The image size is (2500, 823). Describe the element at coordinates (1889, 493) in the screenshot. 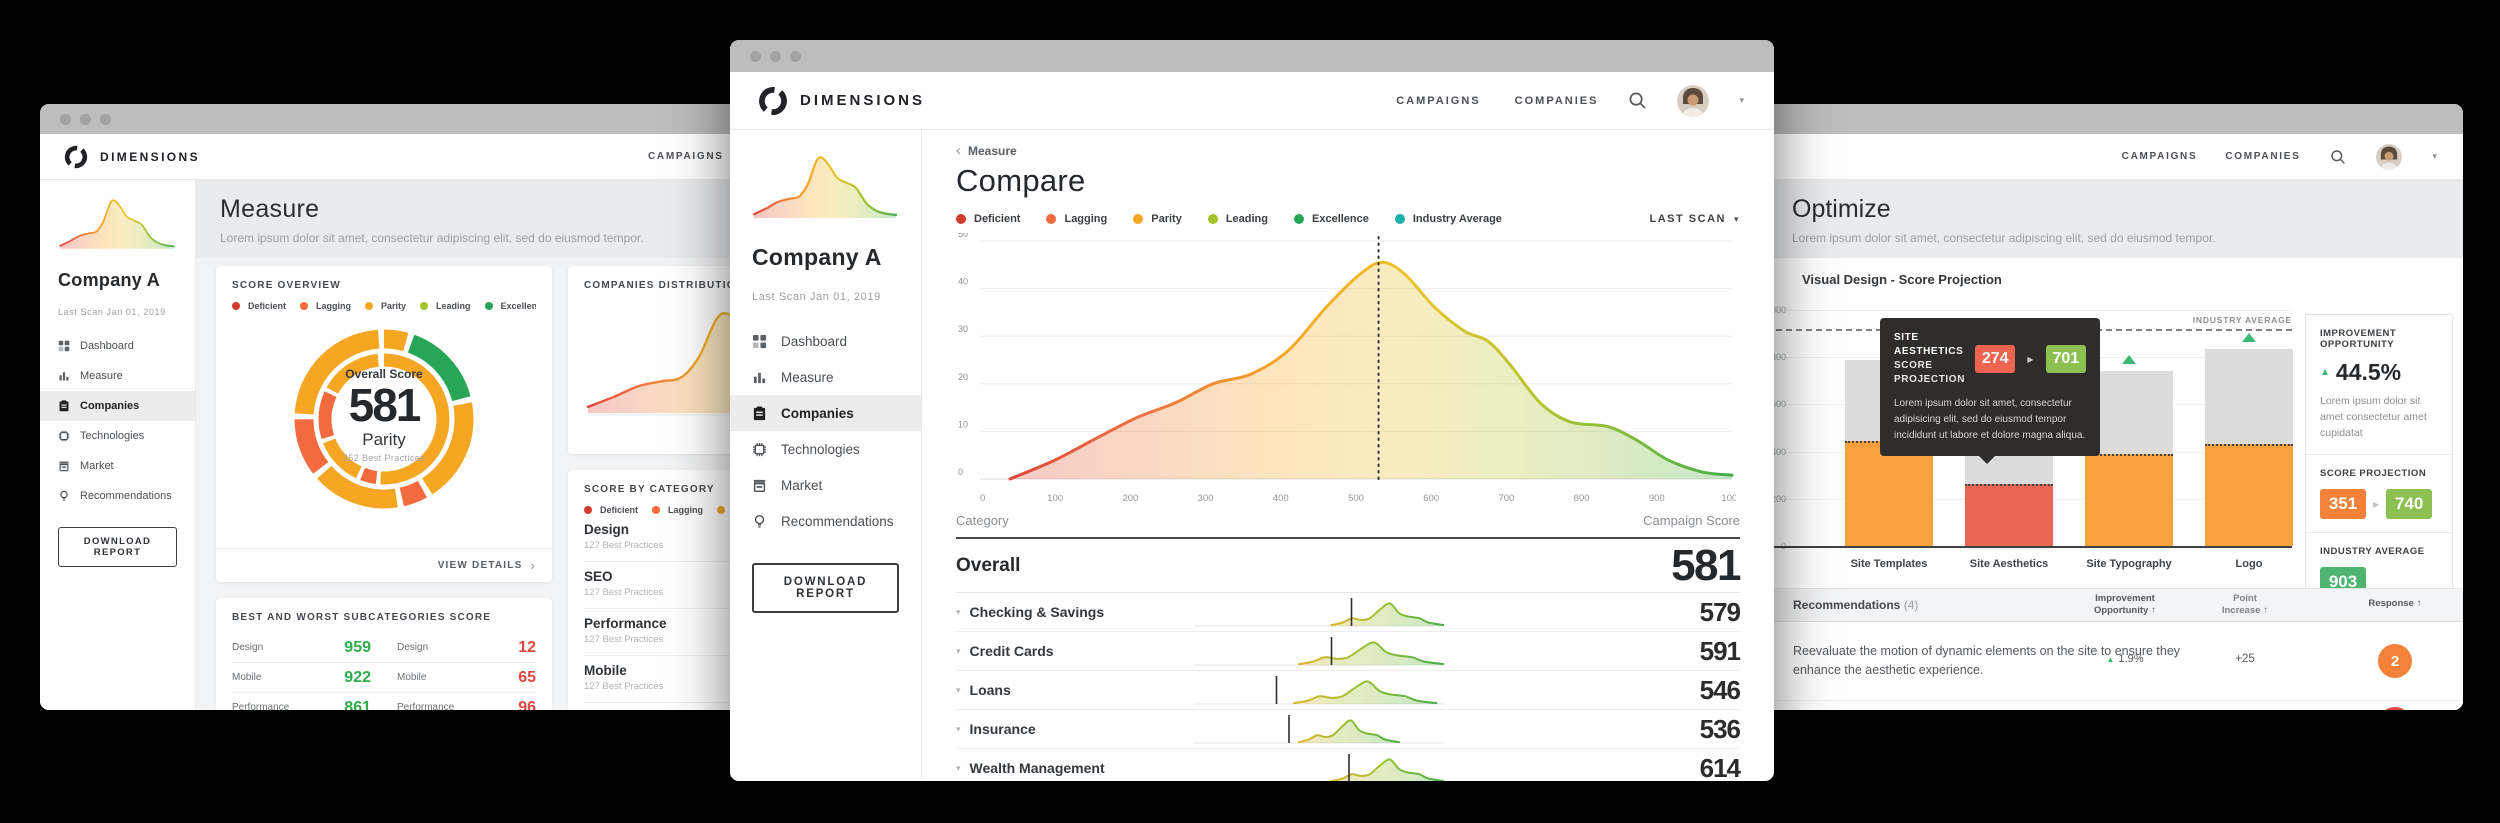

I see `current-score-bar-site-templates` at that location.